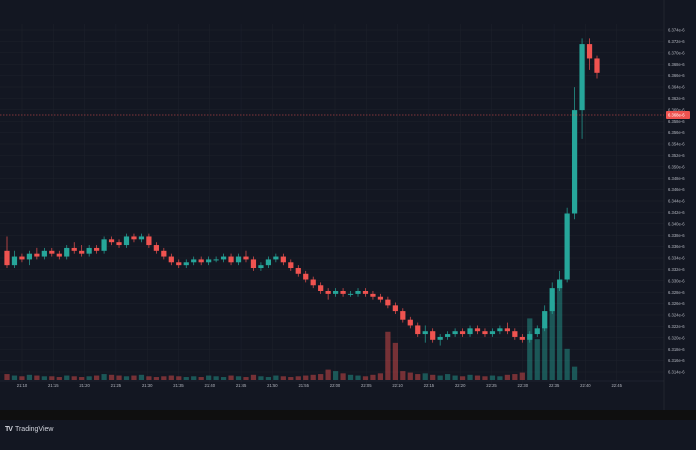 Image resolution: width=696 pixels, height=450 pixels. Describe the element at coordinates (676, 315) in the screenshot. I see `y-tick-label: 6.324e-6` at that location.